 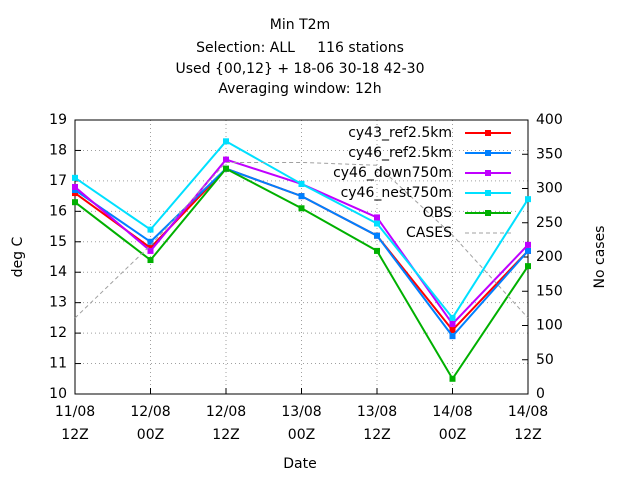 What do you see at coordinates (58, 120) in the screenshot?
I see `y-tick-label: 19` at bounding box center [58, 120].